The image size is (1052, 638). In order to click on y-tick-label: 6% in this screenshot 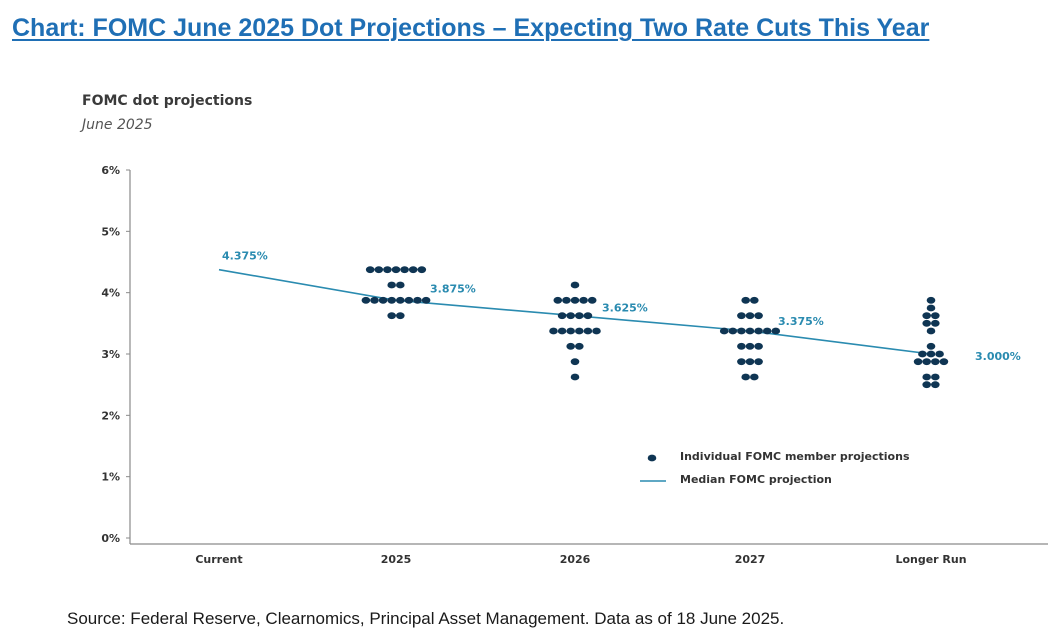, I will do `click(110, 170)`.